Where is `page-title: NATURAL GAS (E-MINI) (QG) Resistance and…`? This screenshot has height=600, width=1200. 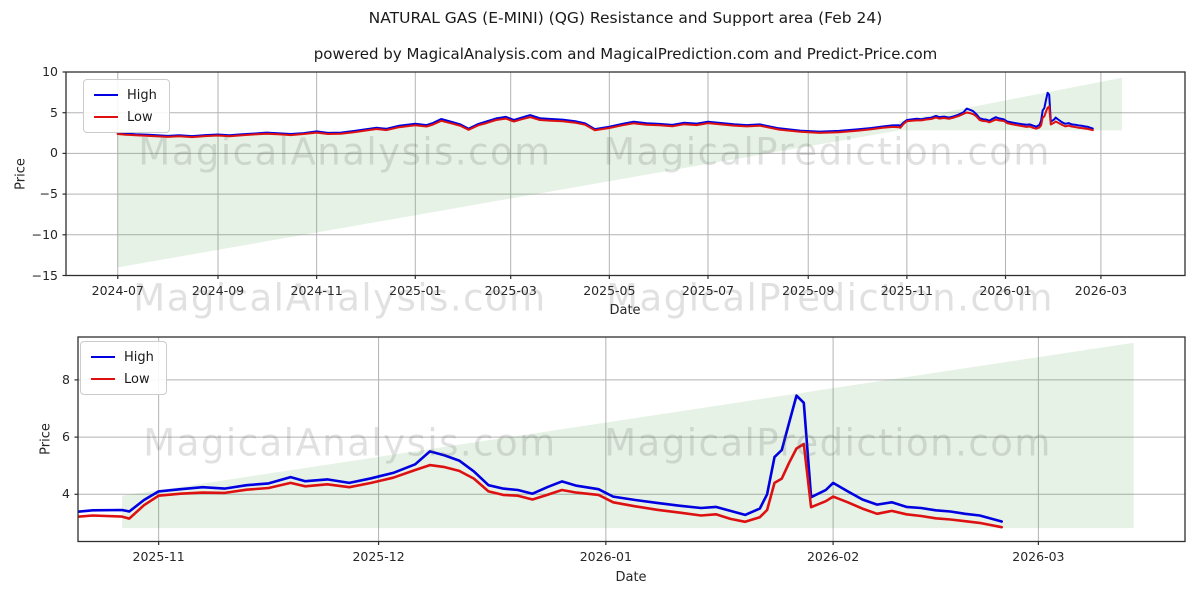 page-title: NATURAL GAS (E-MINI) (QG) Resistance and… is located at coordinates (625, 18).